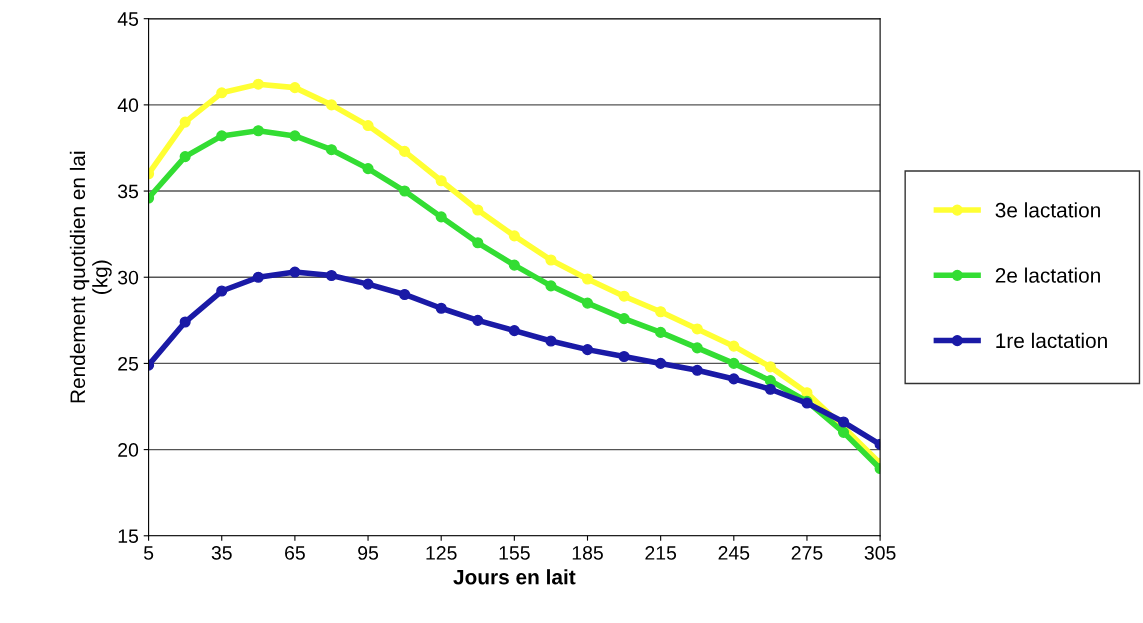  I want to click on x-axis-title: Jours en lait, so click(514, 577).